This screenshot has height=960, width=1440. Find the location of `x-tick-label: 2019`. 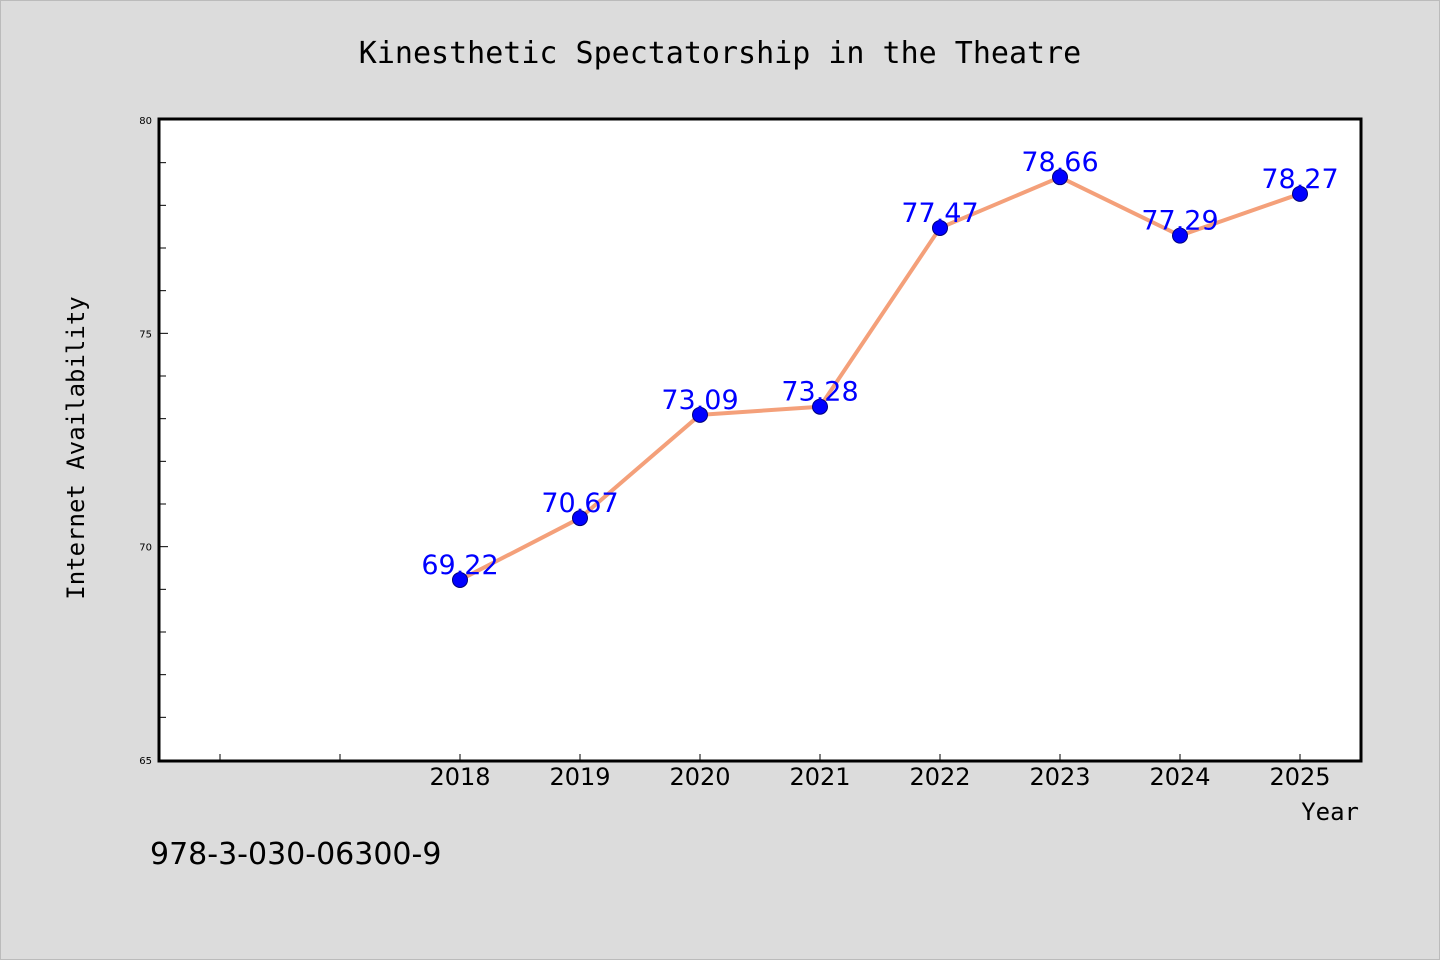

x-tick-label: 2019 is located at coordinates (579, 777).